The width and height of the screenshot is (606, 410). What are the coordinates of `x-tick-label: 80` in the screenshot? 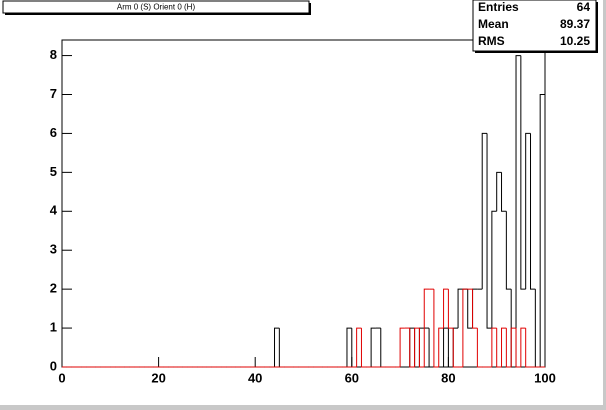 It's located at (448, 377).